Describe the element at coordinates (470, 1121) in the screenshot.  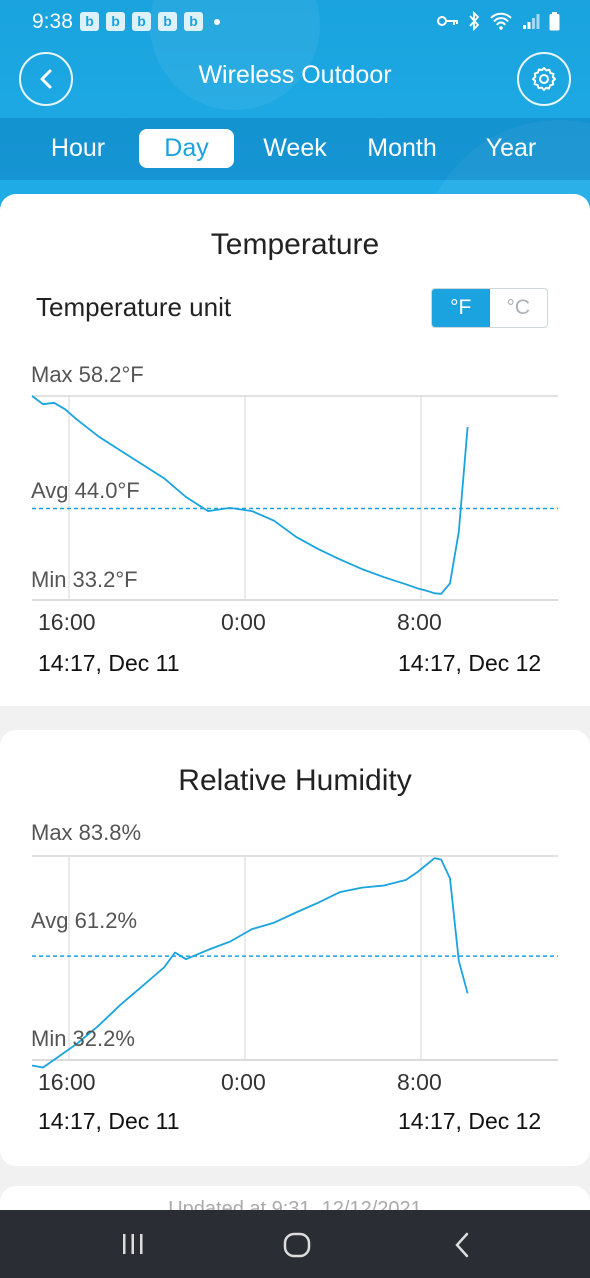
I see `humidity-range-end: 14:17, Dec 12` at that location.